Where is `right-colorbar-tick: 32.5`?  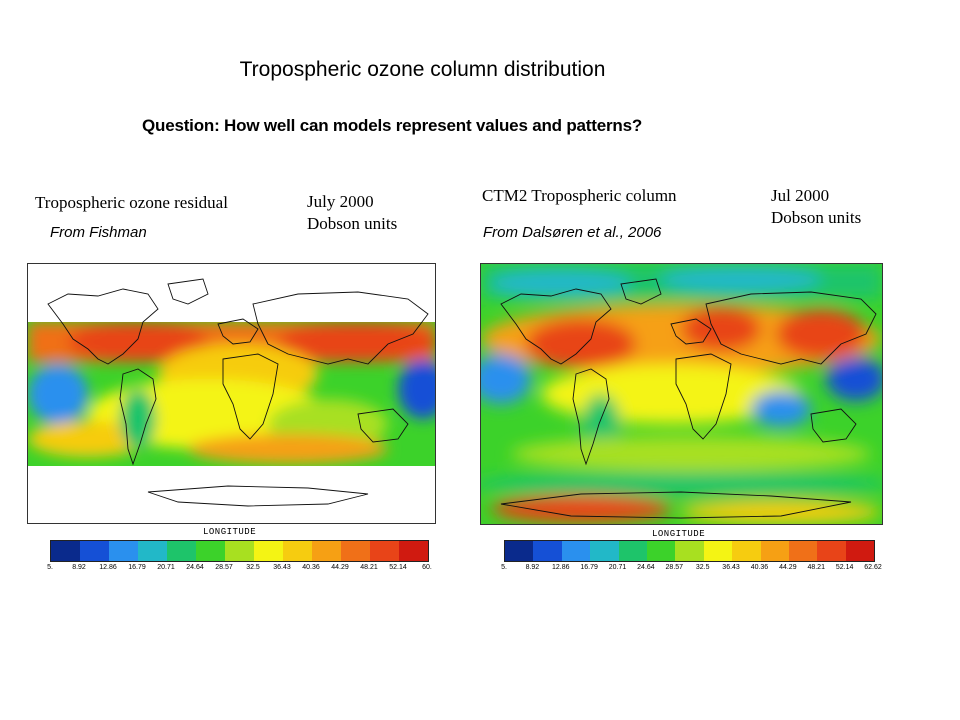
right-colorbar-tick: 32.5 is located at coordinates (702, 567).